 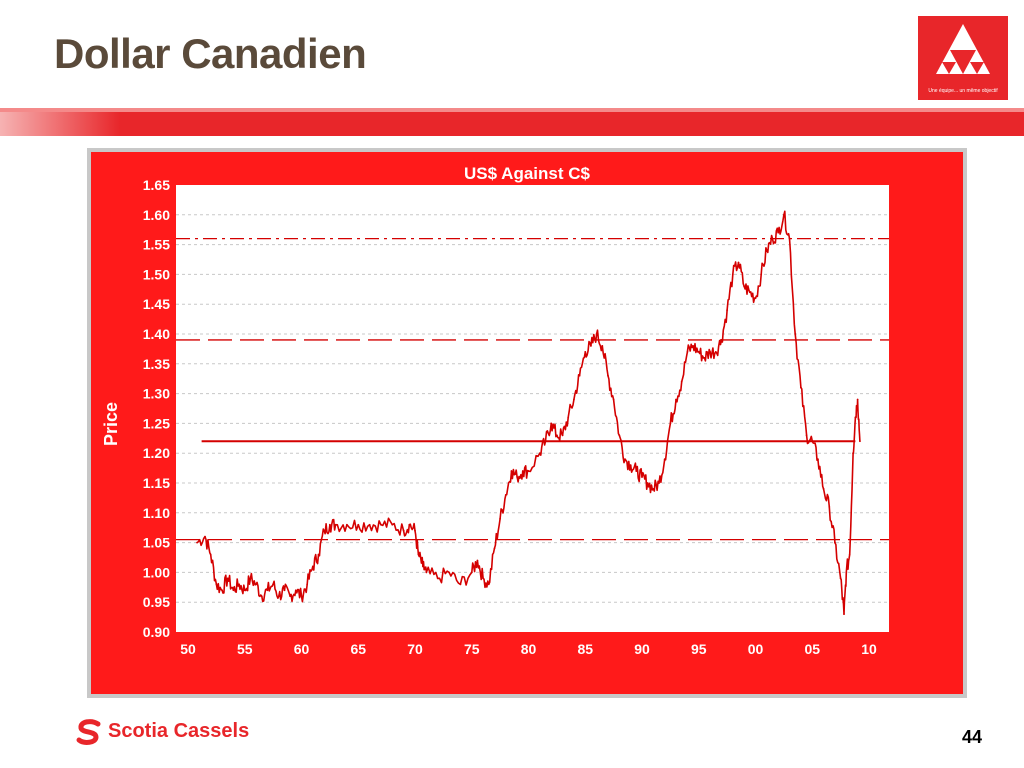 What do you see at coordinates (302, 649) in the screenshot?
I see `x-tick-label: 60` at bounding box center [302, 649].